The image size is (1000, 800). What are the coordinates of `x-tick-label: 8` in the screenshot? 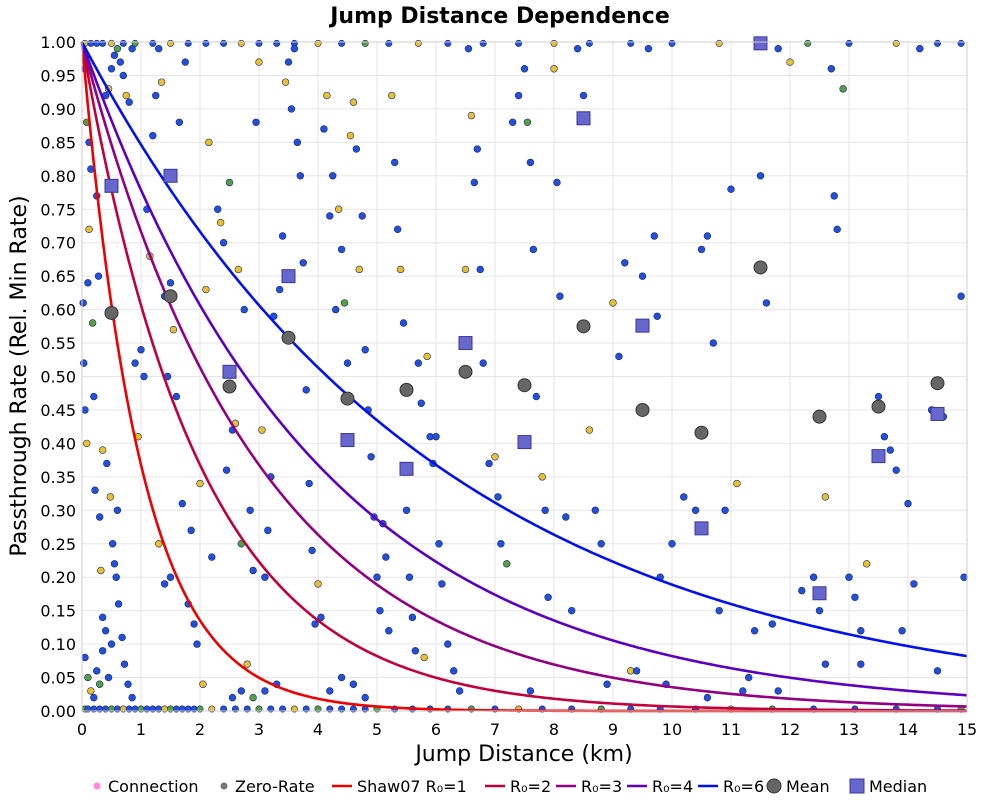 It's located at (554, 729).